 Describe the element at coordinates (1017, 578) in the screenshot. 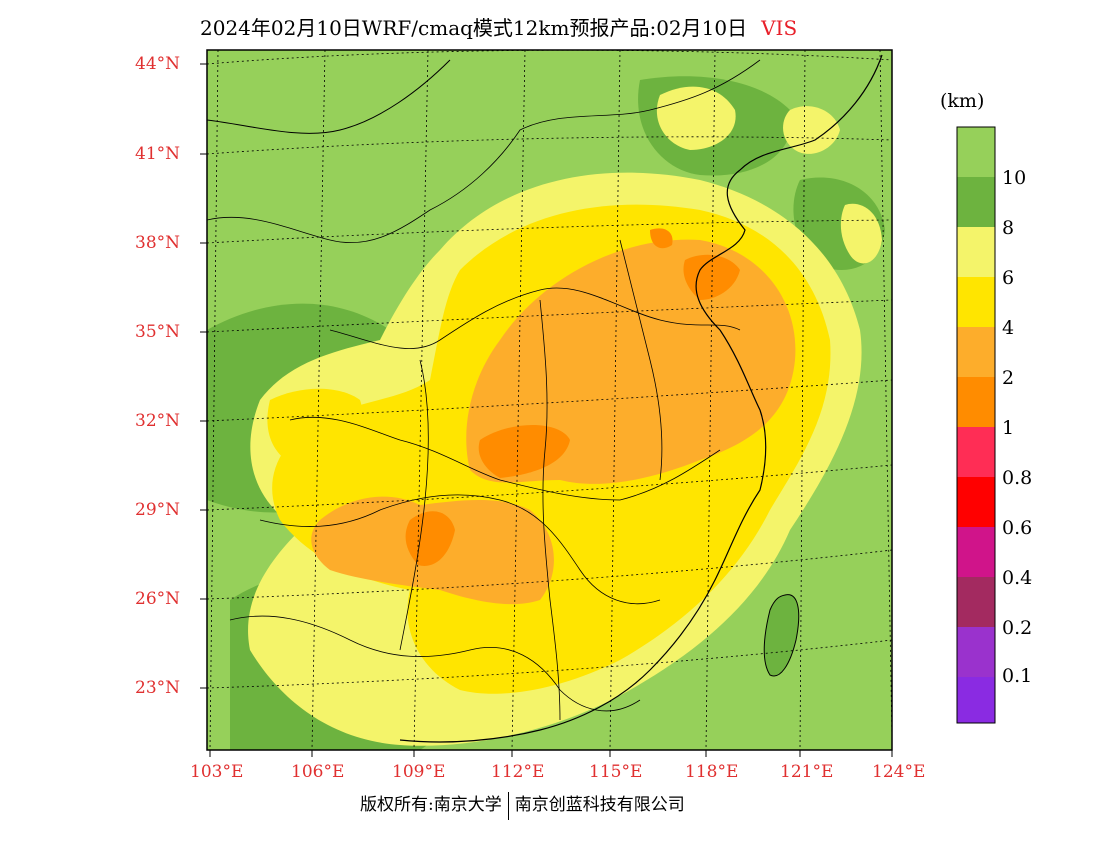

I see `cb-label-0.4: 0.4` at that location.